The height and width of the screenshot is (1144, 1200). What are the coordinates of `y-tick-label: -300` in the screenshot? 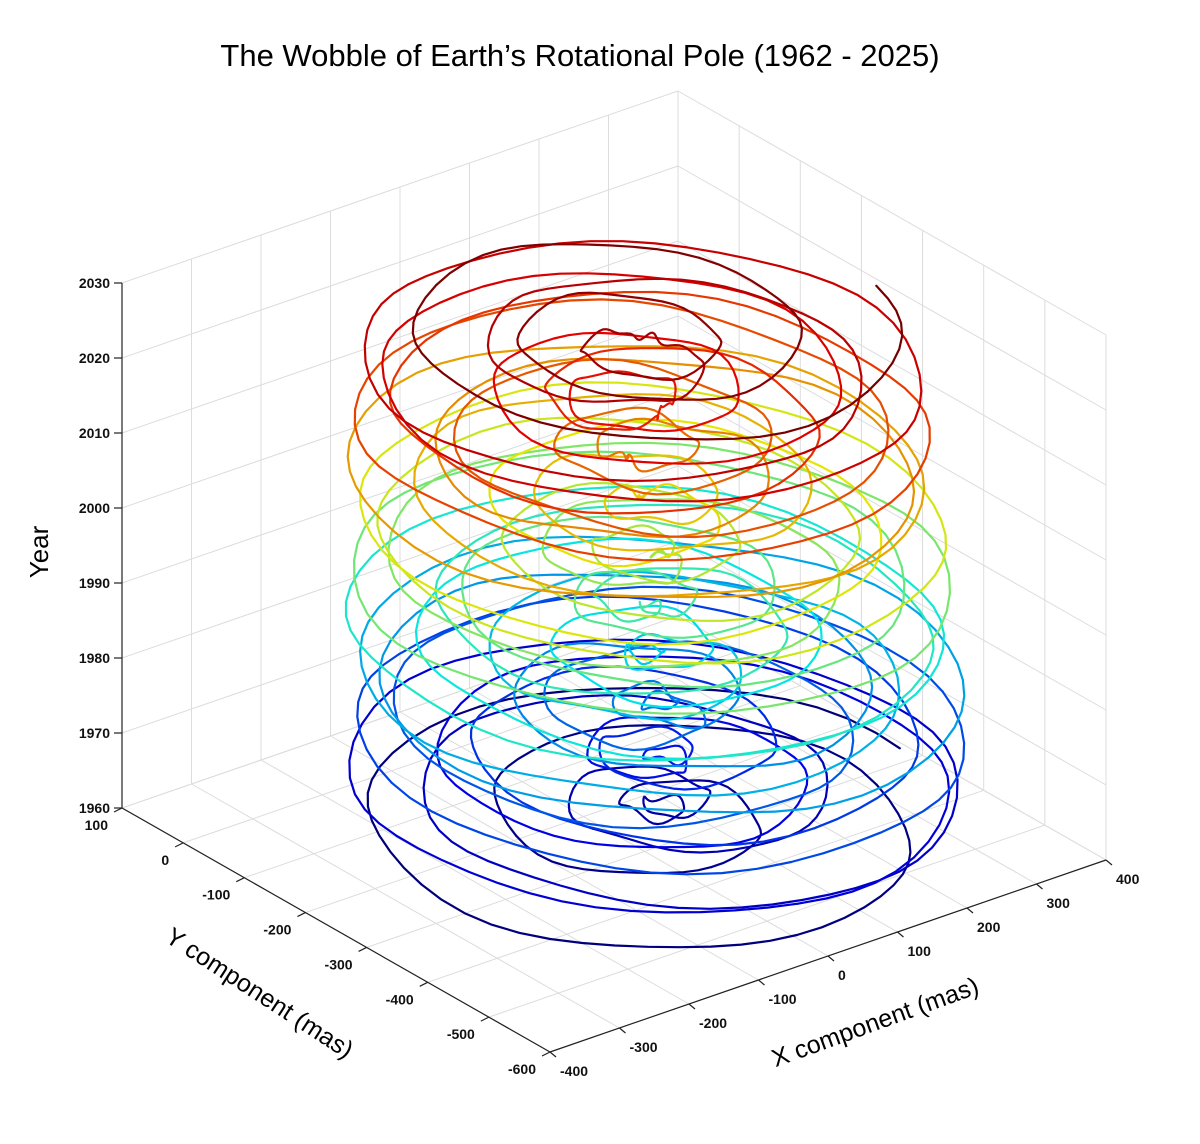 It's located at (339, 964).